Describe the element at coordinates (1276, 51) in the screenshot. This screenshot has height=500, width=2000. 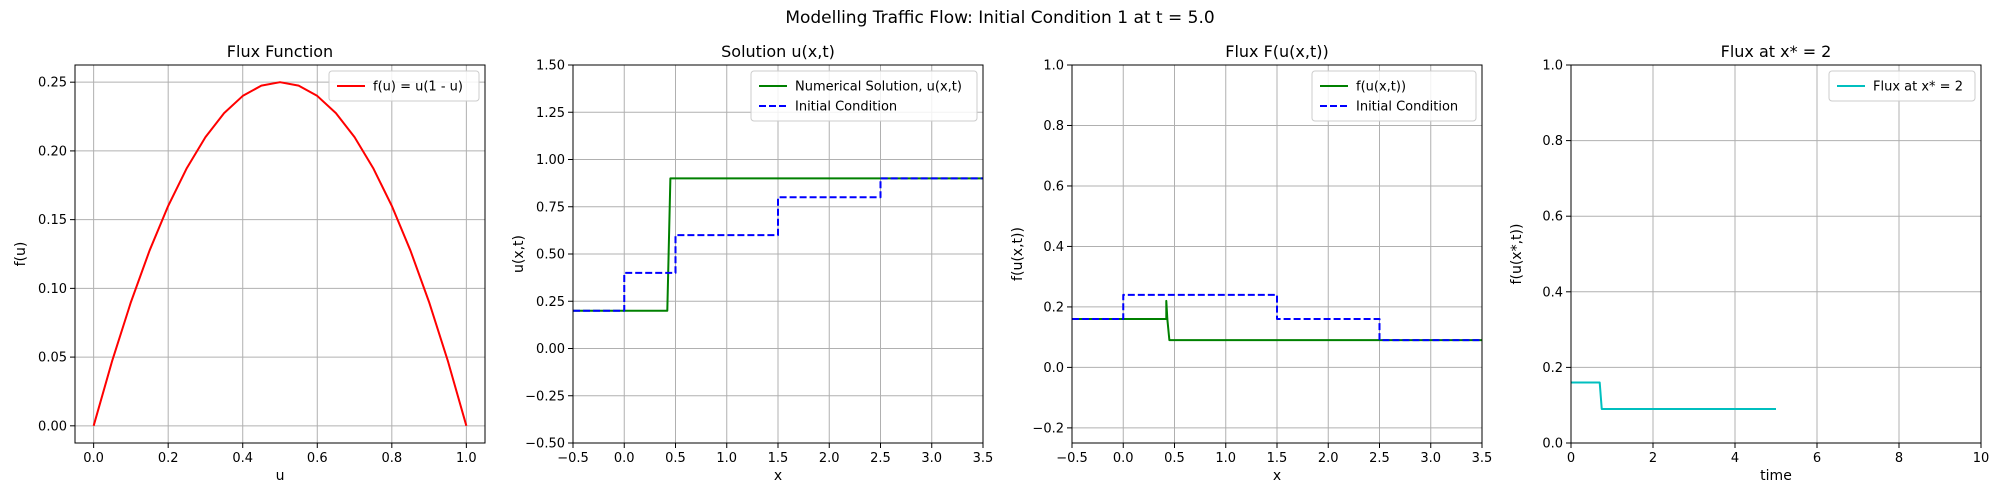
I see `chart-title: Flux F(u(x,t))` at that location.